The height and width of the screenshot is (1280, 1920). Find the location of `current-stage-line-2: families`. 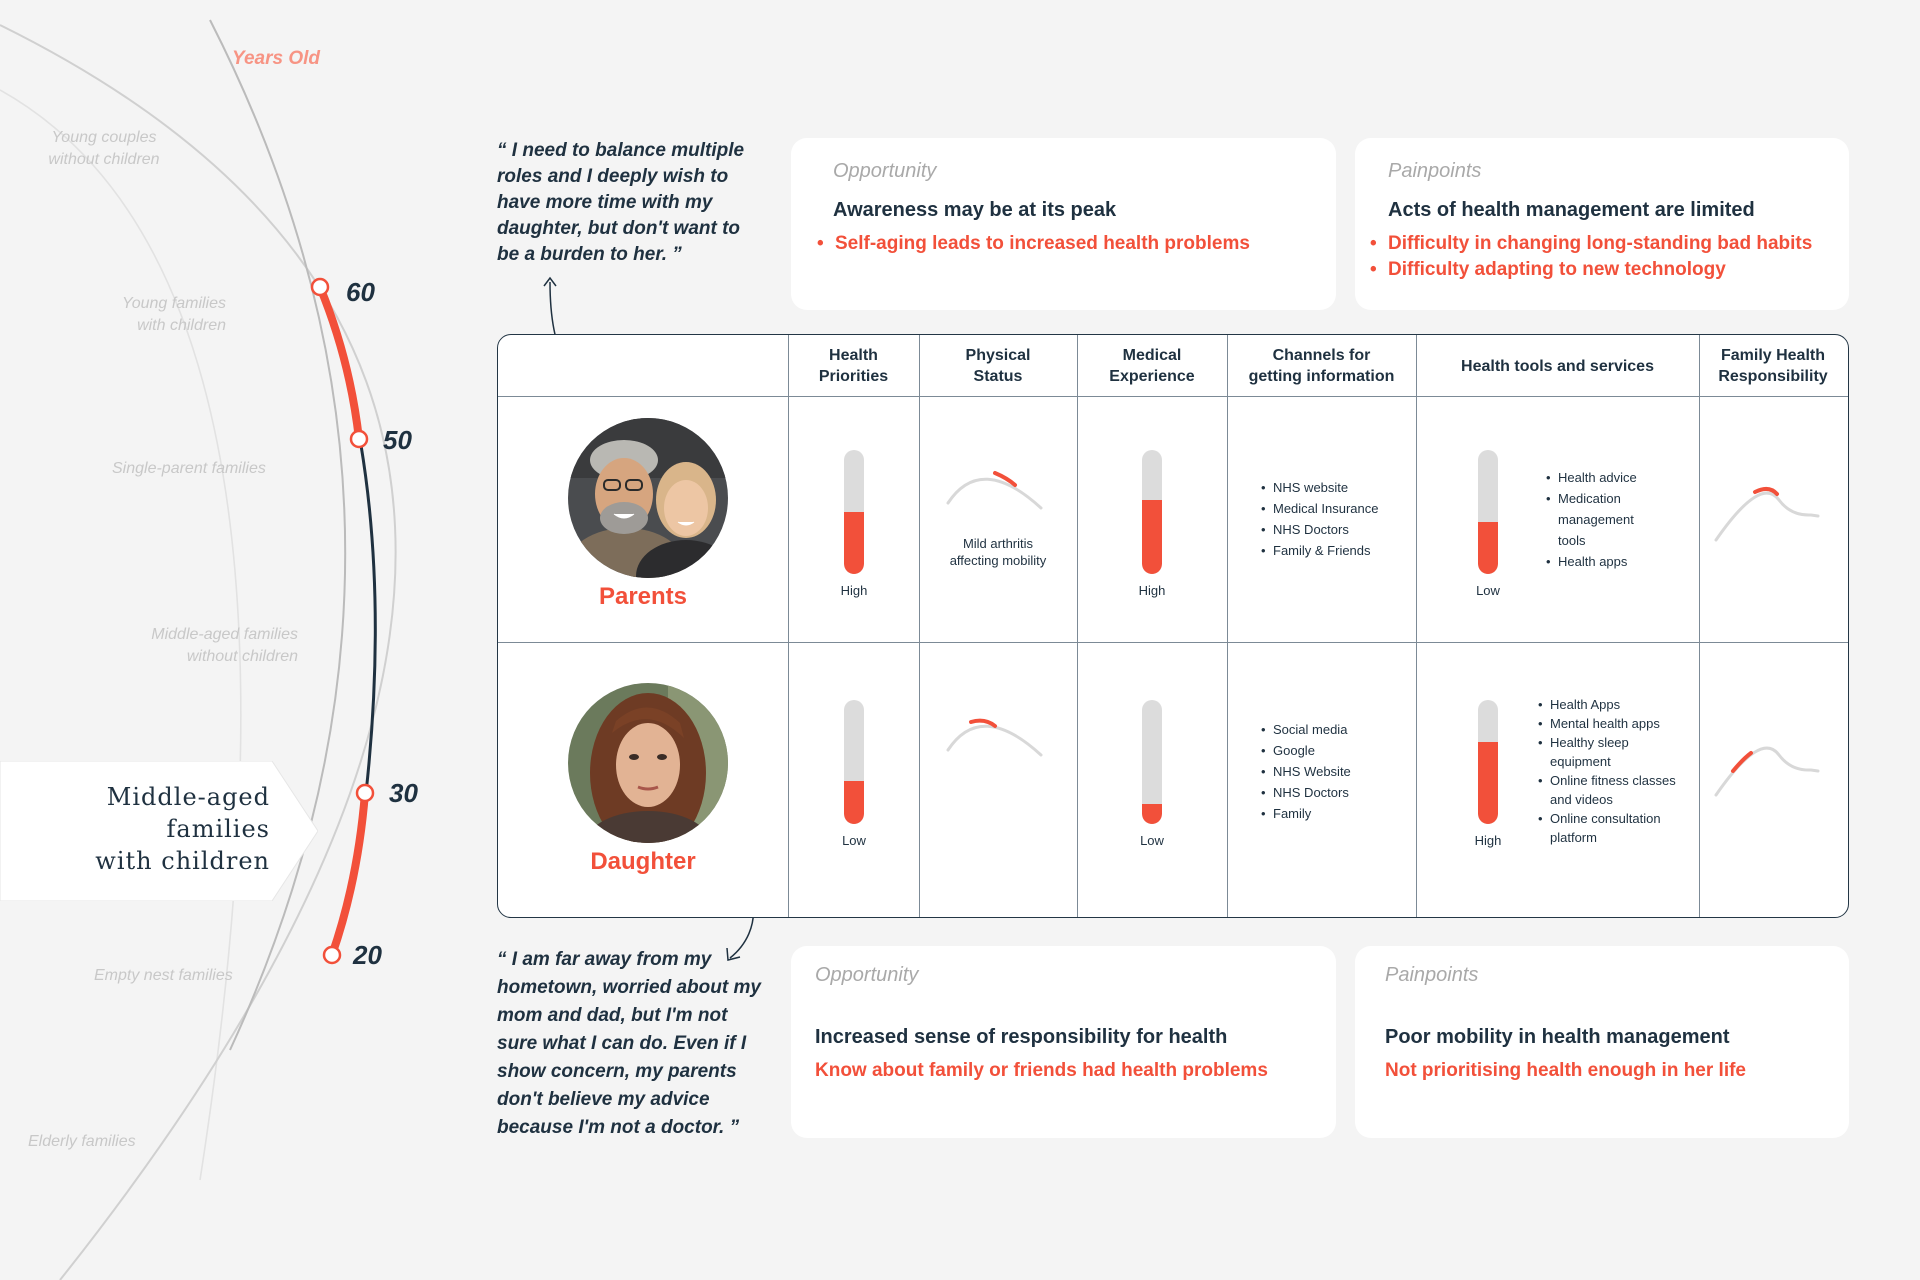

current-stage-line-2: families is located at coordinates (218, 829).